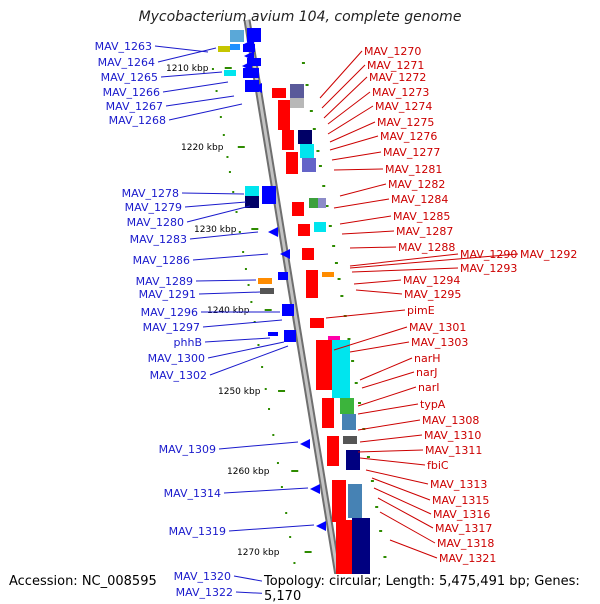 This screenshot has height=604, width=600. Describe the element at coordinates (202, 576) in the screenshot. I see `gene-label-left: MAV_1320` at that location.